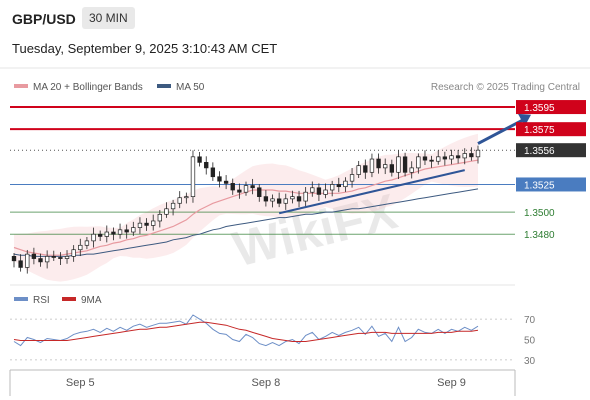 This screenshot has width=590, height=400. What do you see at coordinates (371, 192) in the screenshot?
I see `support-trendline` at bounding box center [371, 192].